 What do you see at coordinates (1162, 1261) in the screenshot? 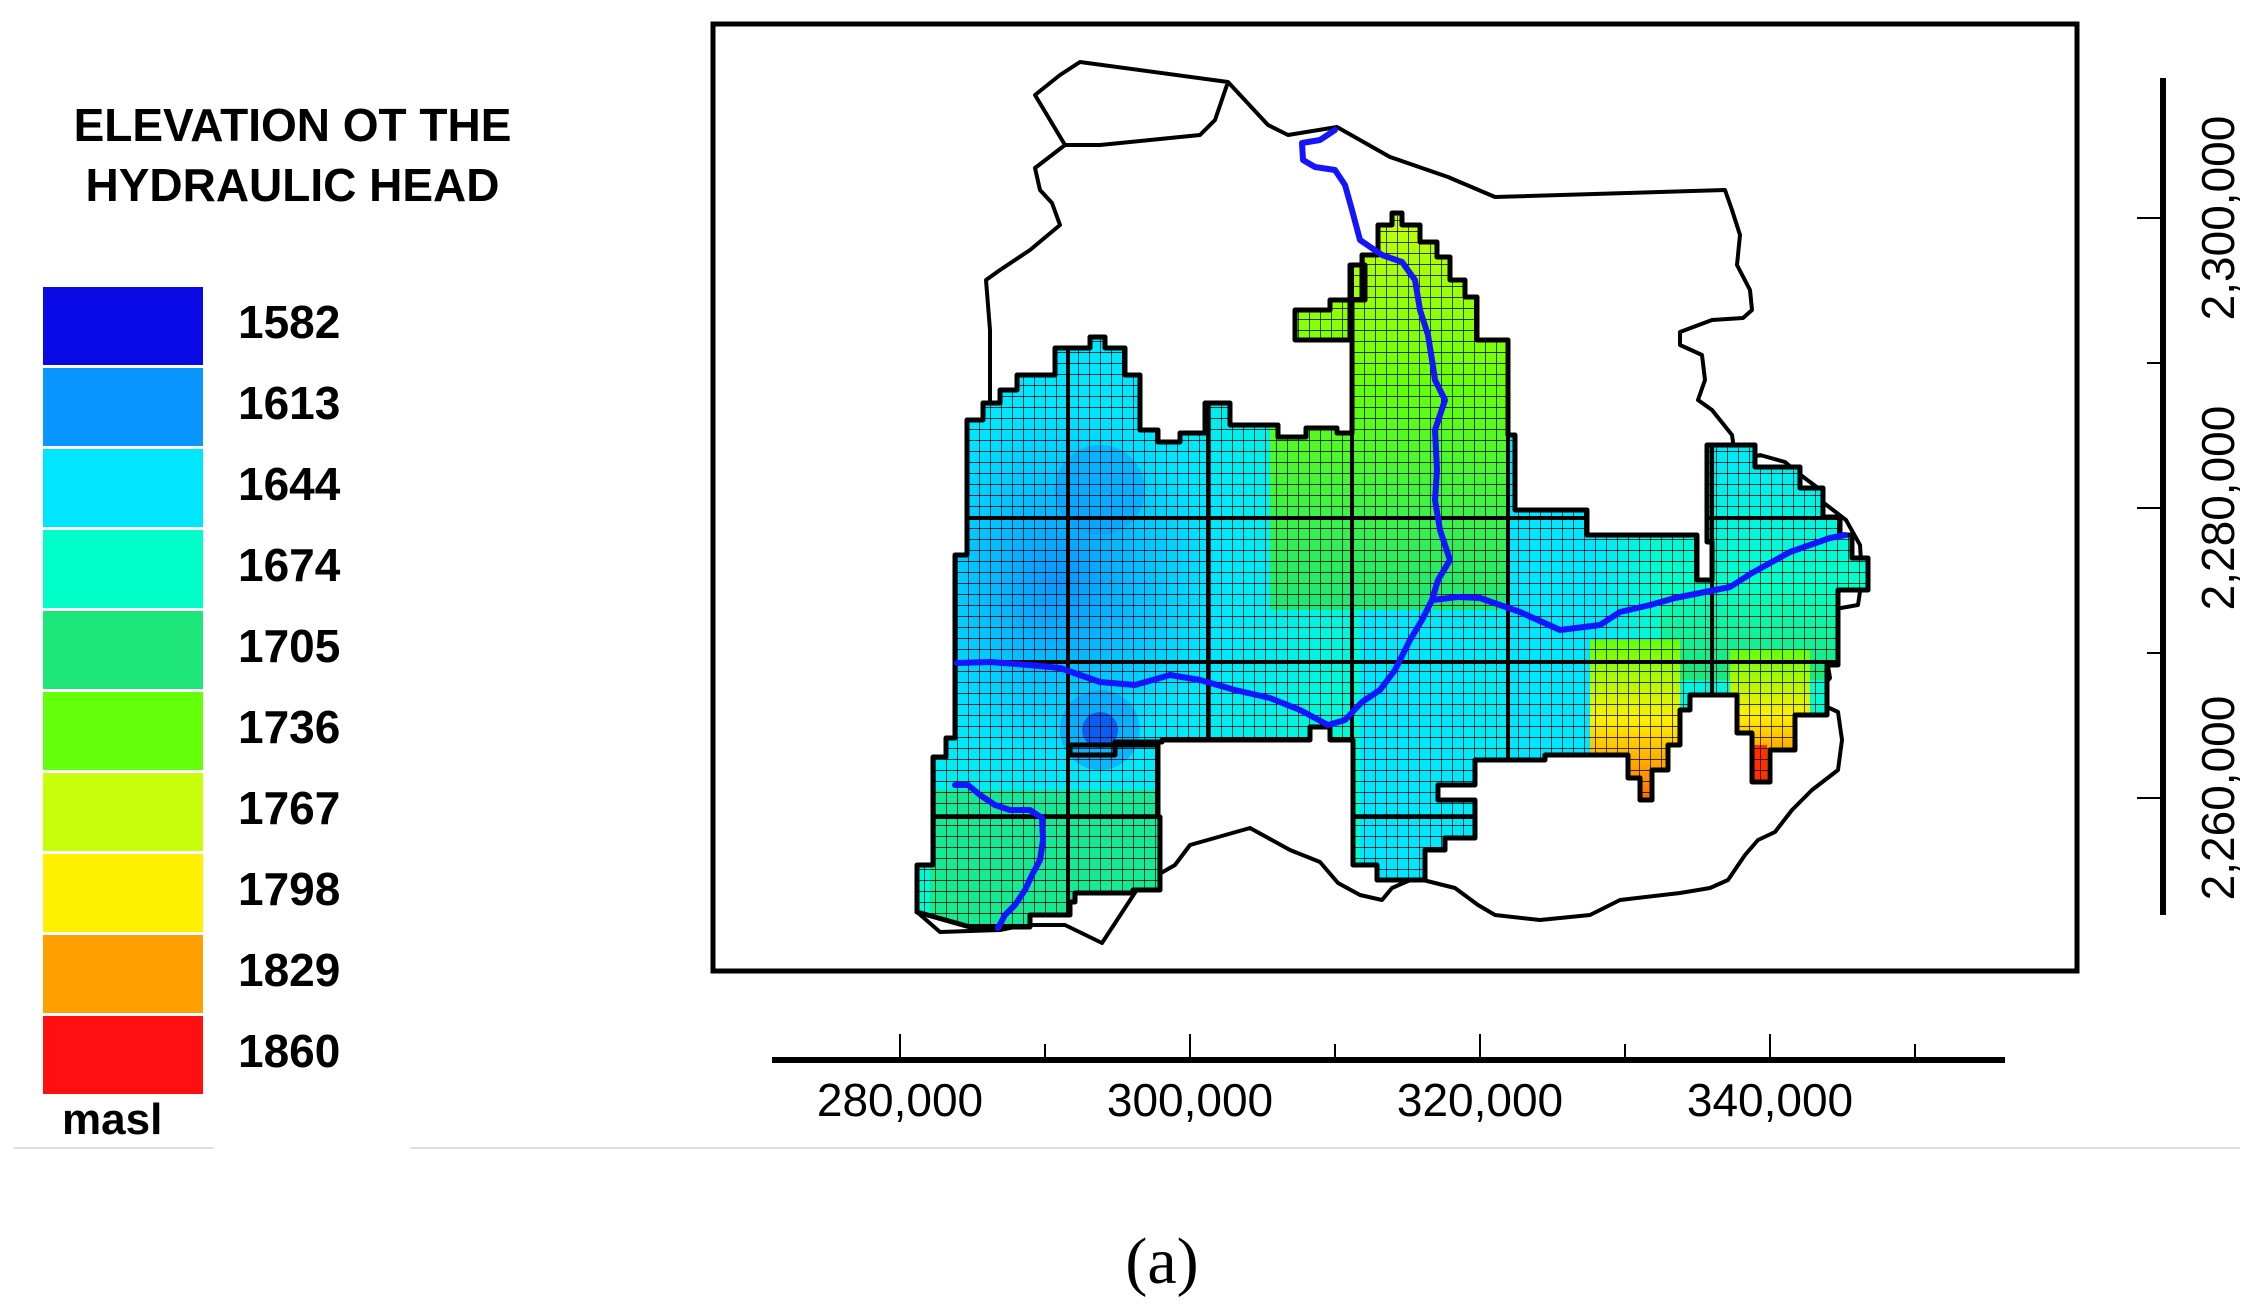
I see `panel-label: (a)` at bounding box center [1162, 1261].